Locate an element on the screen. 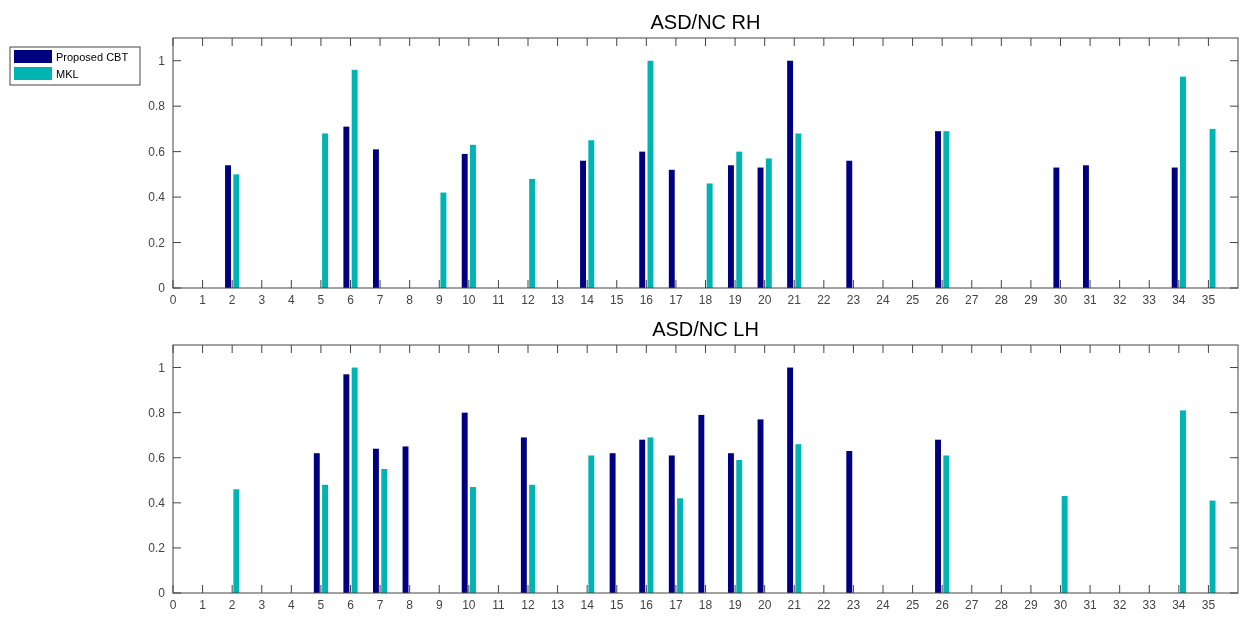 This screenshot has height=619, width=1248. x-tick-label: 19 is located at coordinates (735, 300).